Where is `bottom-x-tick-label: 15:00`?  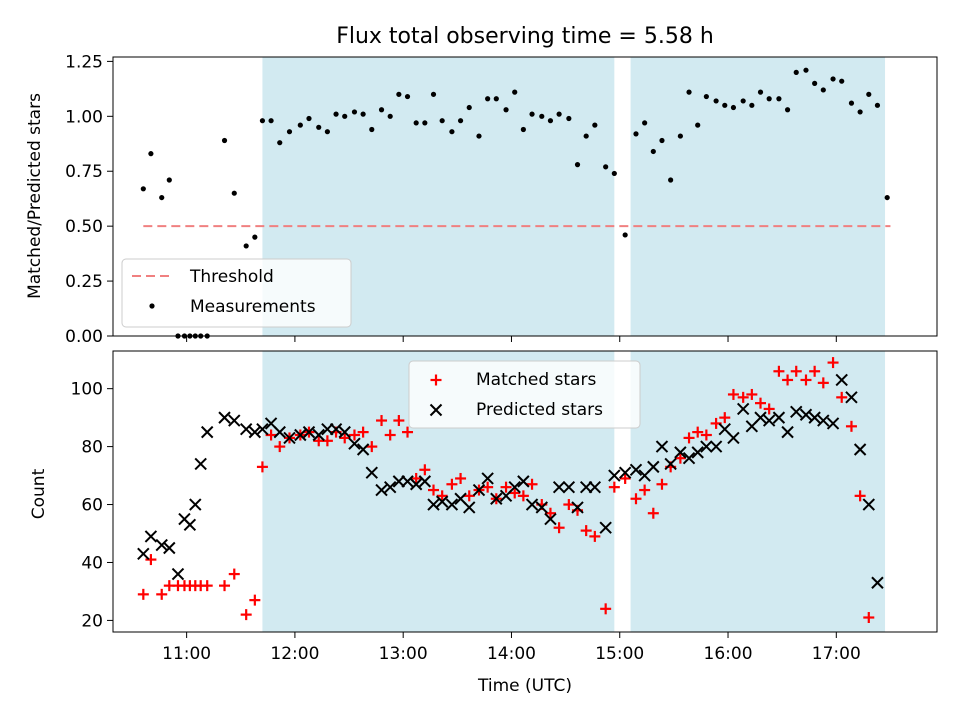 bottom-x-tick-label: 15:00 is located at coordinates (619, 654).